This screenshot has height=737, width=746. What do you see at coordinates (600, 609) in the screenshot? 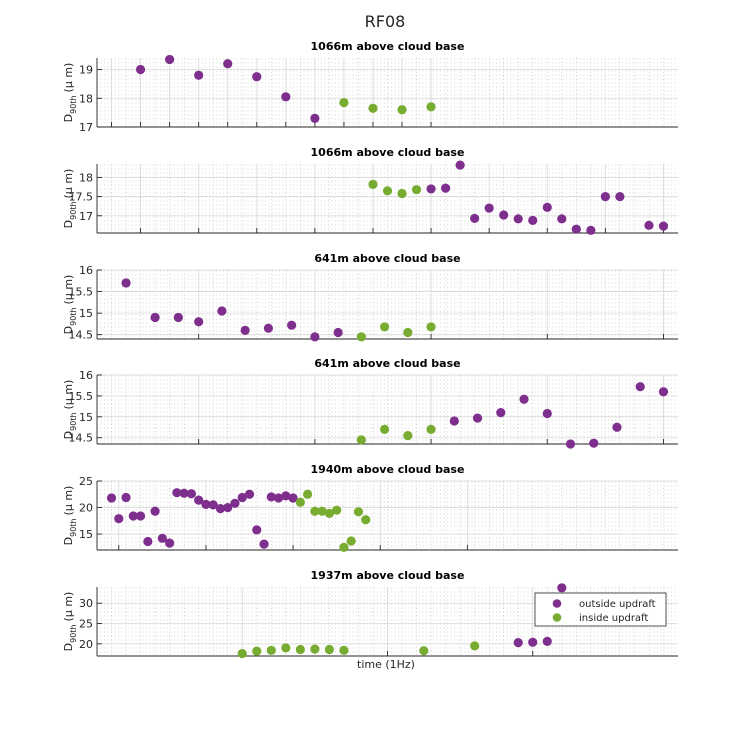
I see `legend: outside updraft inside updraft` at bounding box center [600, 609].